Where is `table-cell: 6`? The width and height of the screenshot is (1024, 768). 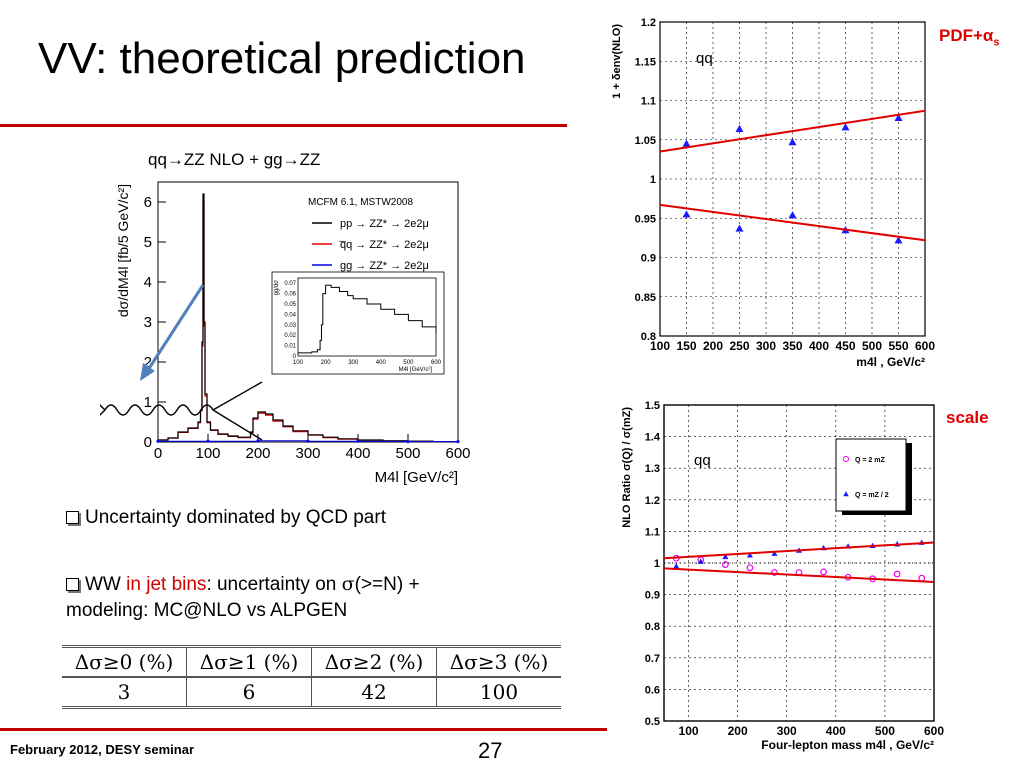
table-cell: 6 is located at coordinates (249, 693).